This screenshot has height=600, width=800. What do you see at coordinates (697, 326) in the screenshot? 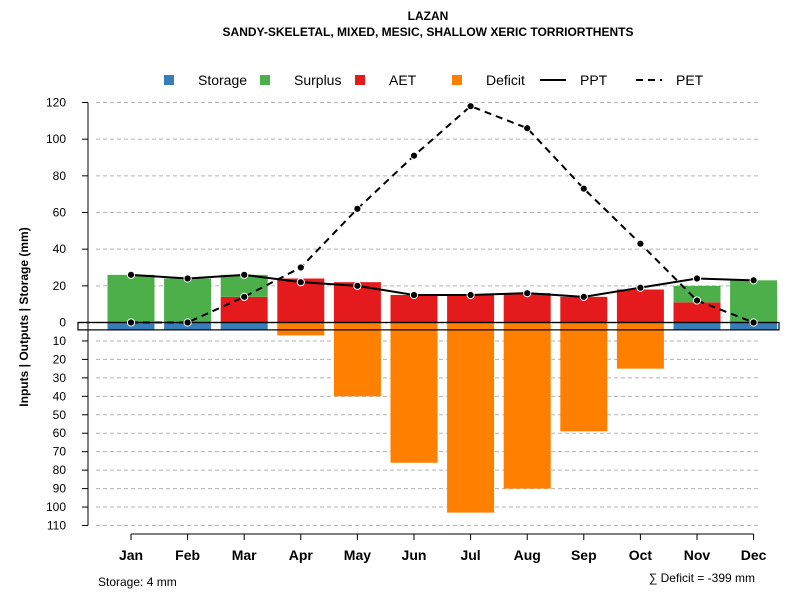
I see `storage-bar-nov` at bounding box center [697, 326].